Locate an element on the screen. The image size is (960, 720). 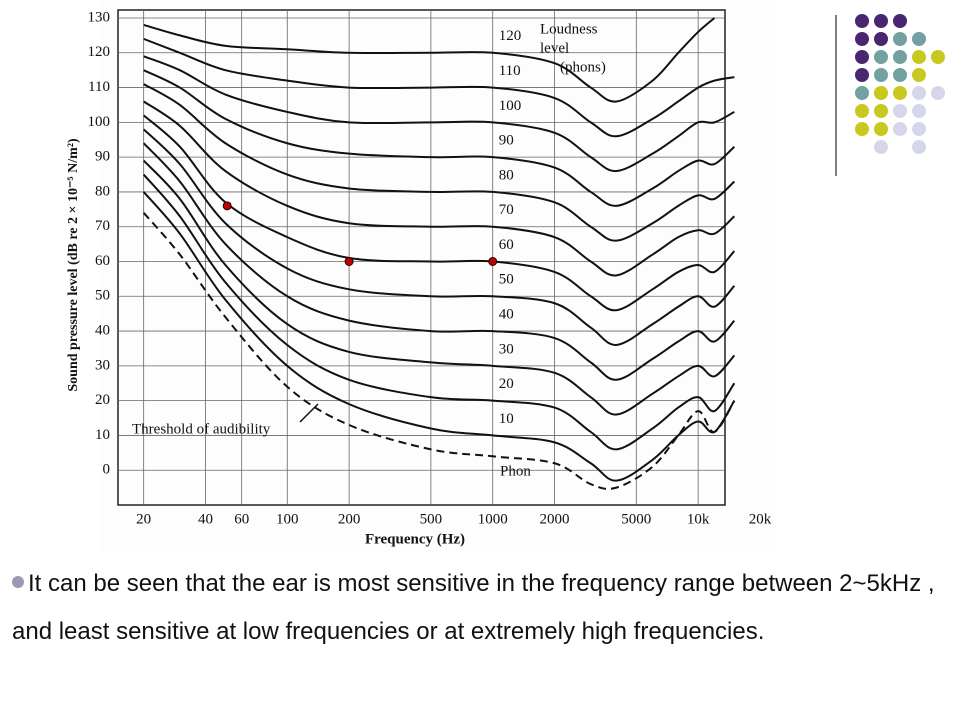
curve-label: 110 is located at coordinates (510, 71).